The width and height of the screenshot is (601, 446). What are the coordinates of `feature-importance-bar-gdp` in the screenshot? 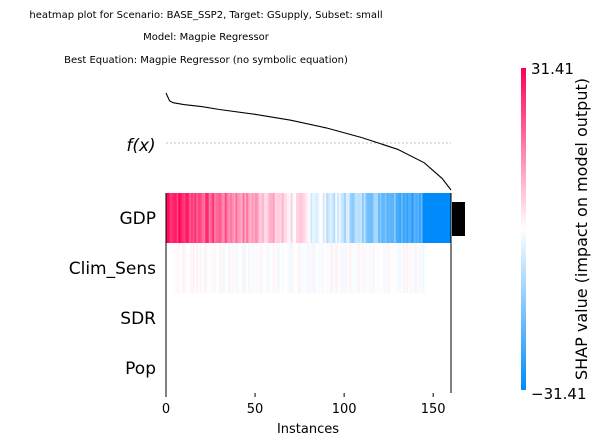 It's located at (458, 219).